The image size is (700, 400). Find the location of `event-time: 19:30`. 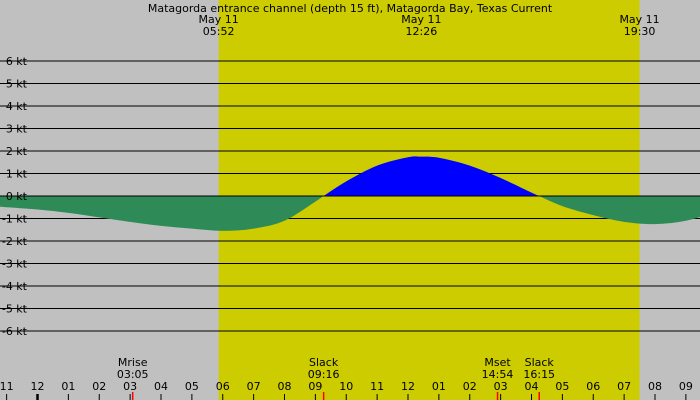

event-time: 19:30 is located at coordinates (640, 31).